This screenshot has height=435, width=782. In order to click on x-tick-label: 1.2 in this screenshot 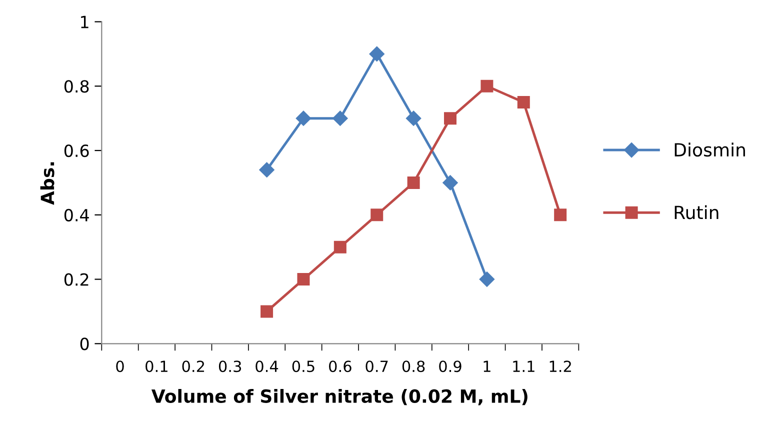, I will do `click(560, 366)`.